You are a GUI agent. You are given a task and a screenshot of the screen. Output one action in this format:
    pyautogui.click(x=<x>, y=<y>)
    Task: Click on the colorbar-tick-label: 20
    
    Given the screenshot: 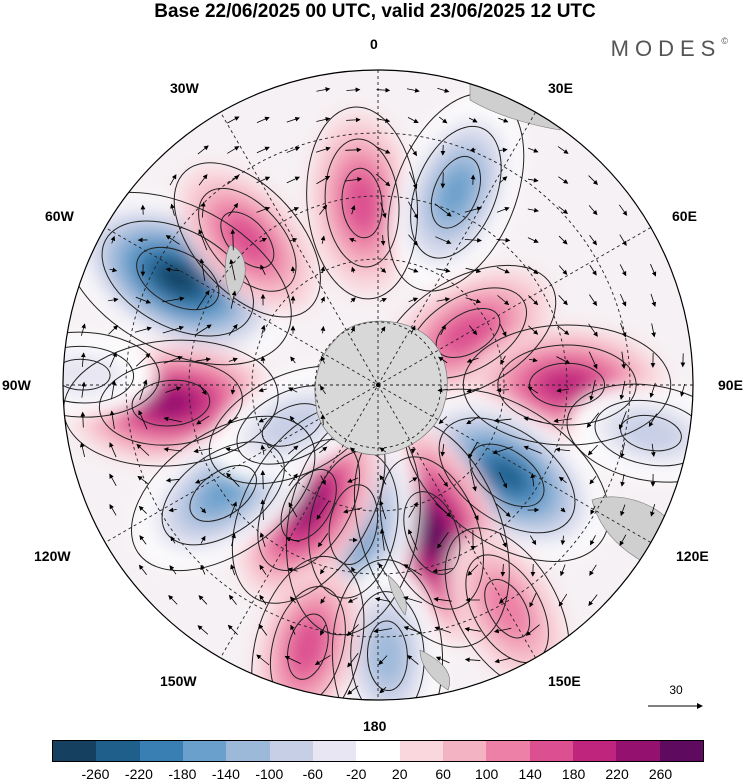 What is the action you would take?
    pyautogui.click(x=399, y=774)
    